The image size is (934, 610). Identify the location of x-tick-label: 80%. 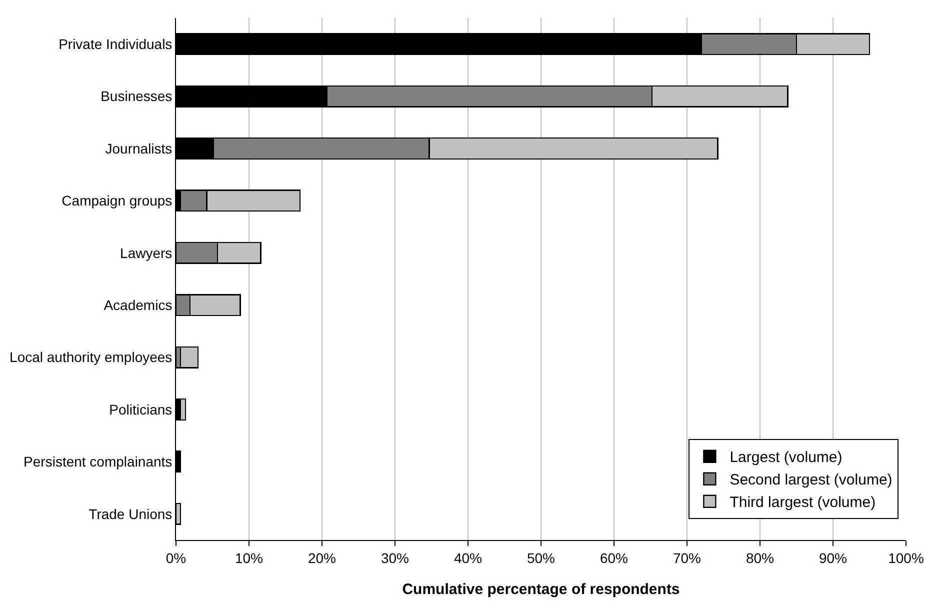
(760, 558).